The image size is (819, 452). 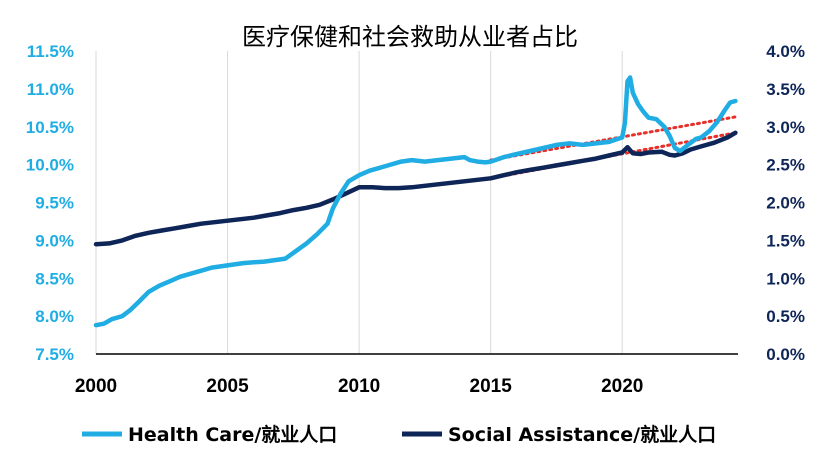 What do you see at coordinates (582, 434) in the screenshot?
I see `legend-label-social-assistance: Social Assistance/就业人口` at bounding box center [582, 434].